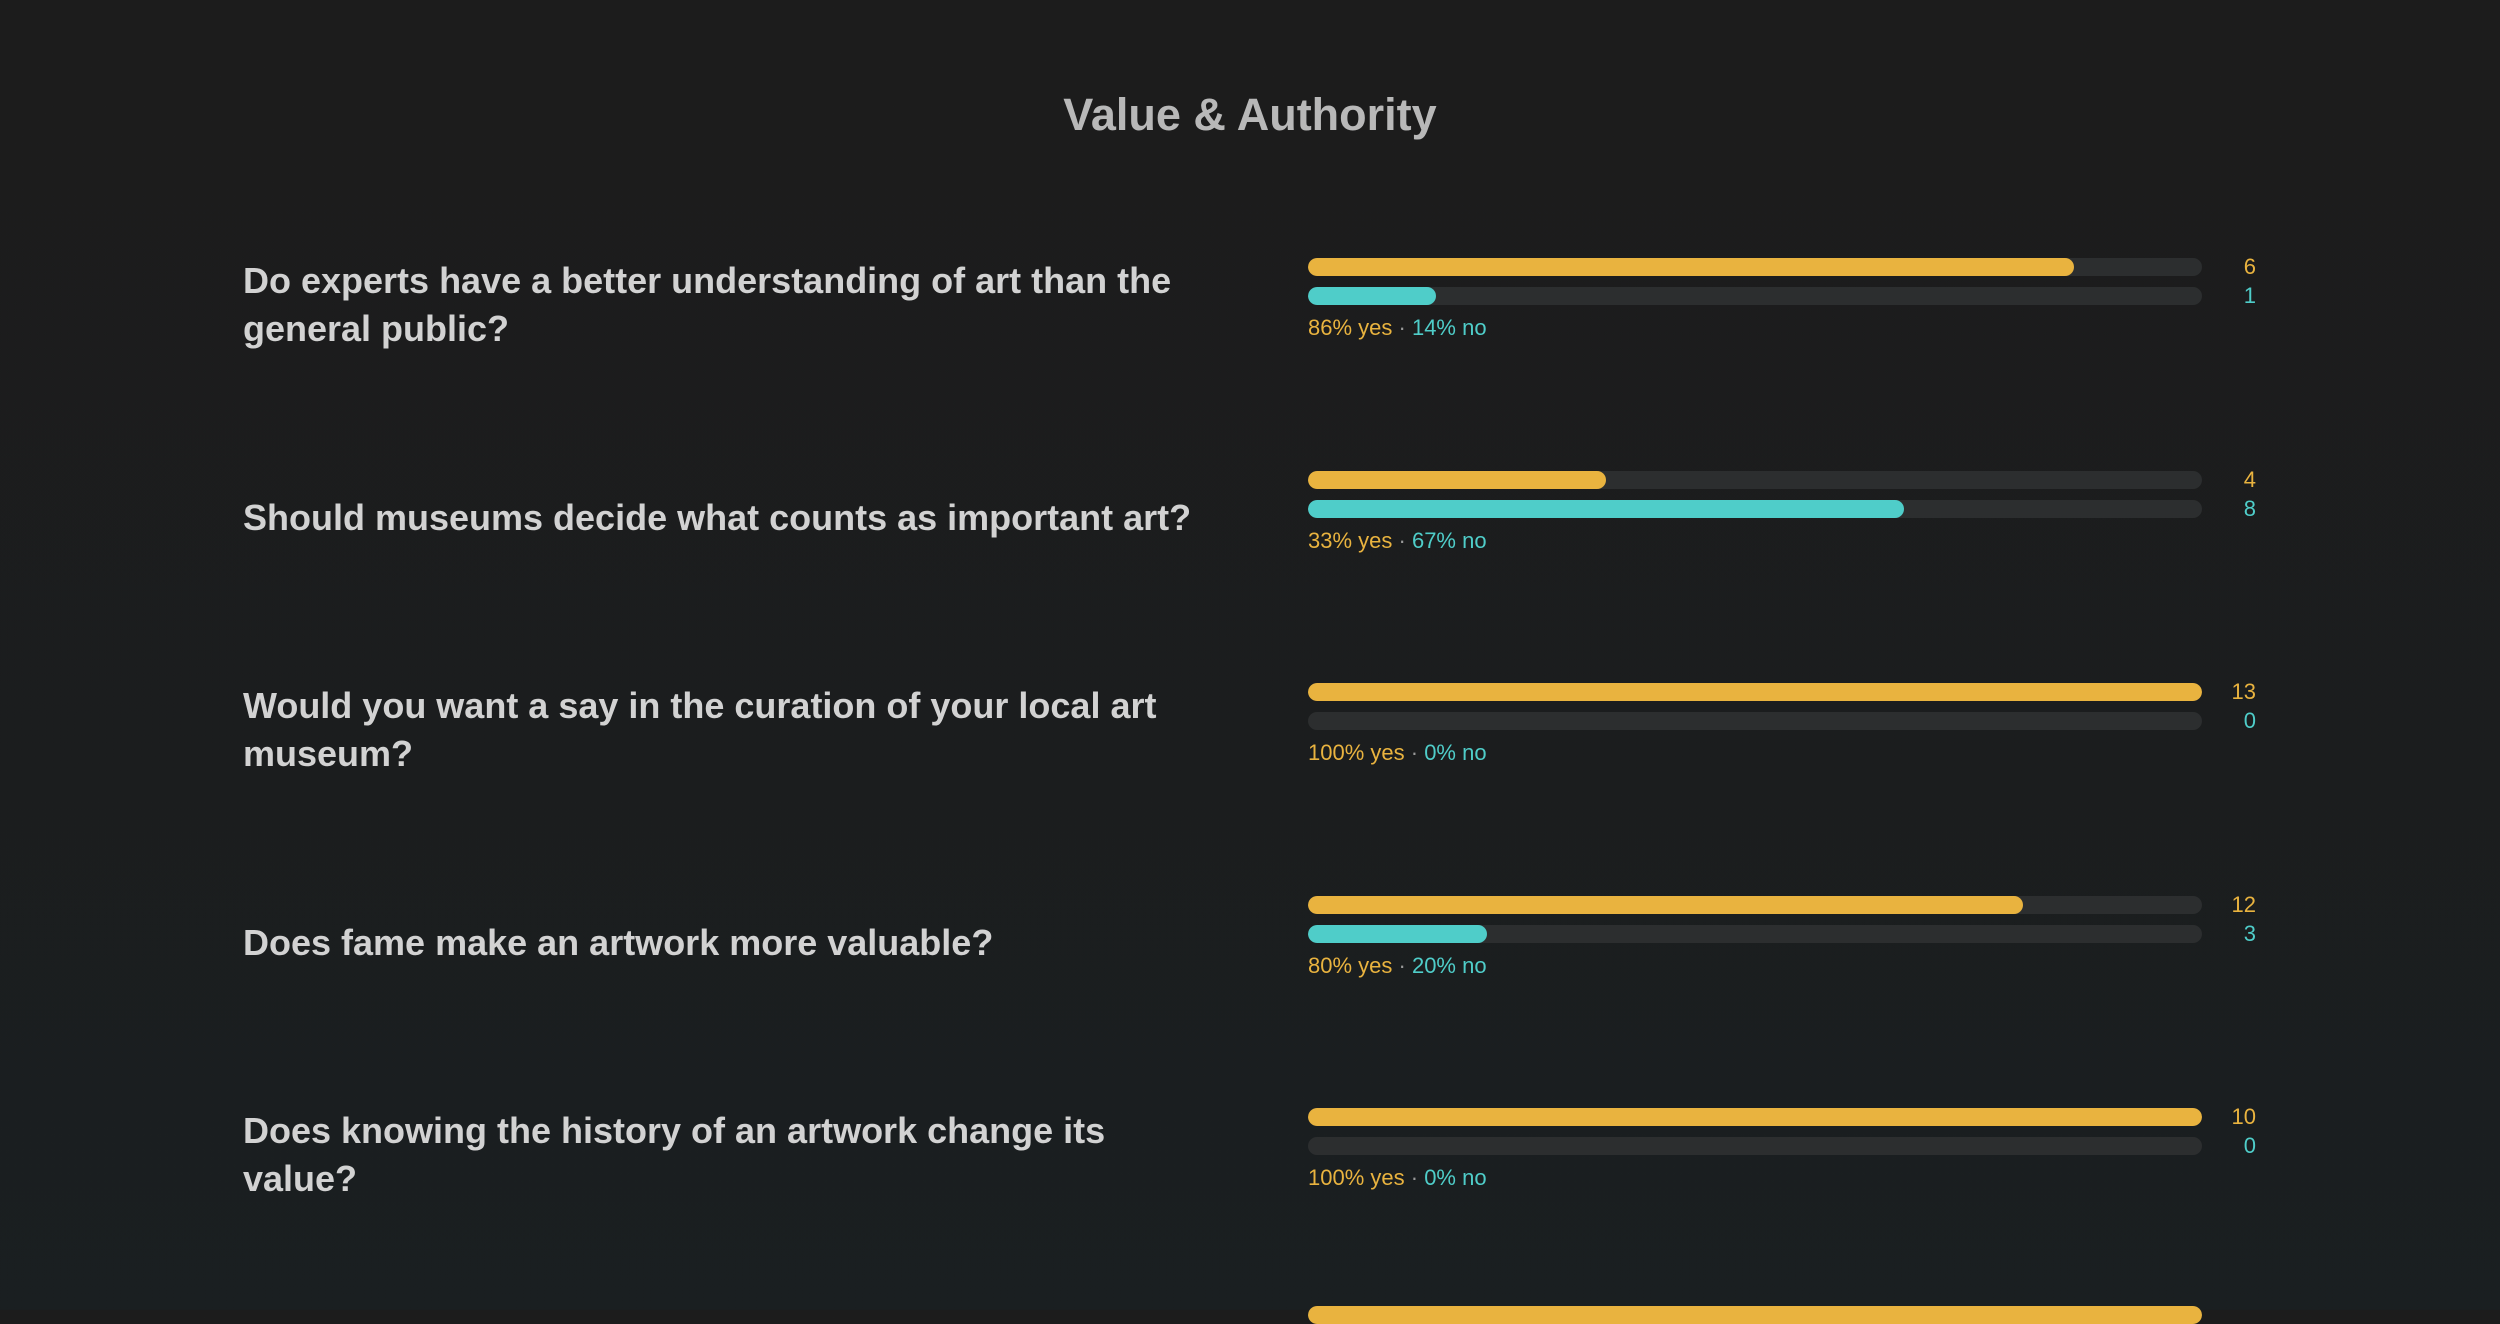  What do you see at coordinates (1449, 327) in the screenshot?
I see `no-percent: 14% no` at bounding box center [1449, 327].